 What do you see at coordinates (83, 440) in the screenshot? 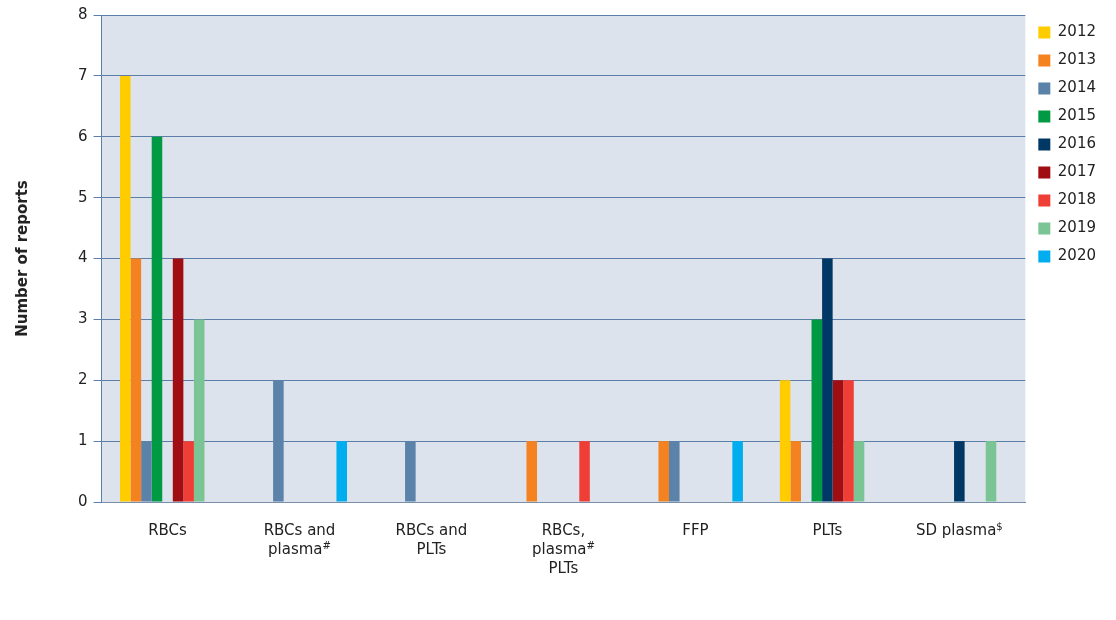
I see `y-tick-label: 1` at bounding box center [83, 440].